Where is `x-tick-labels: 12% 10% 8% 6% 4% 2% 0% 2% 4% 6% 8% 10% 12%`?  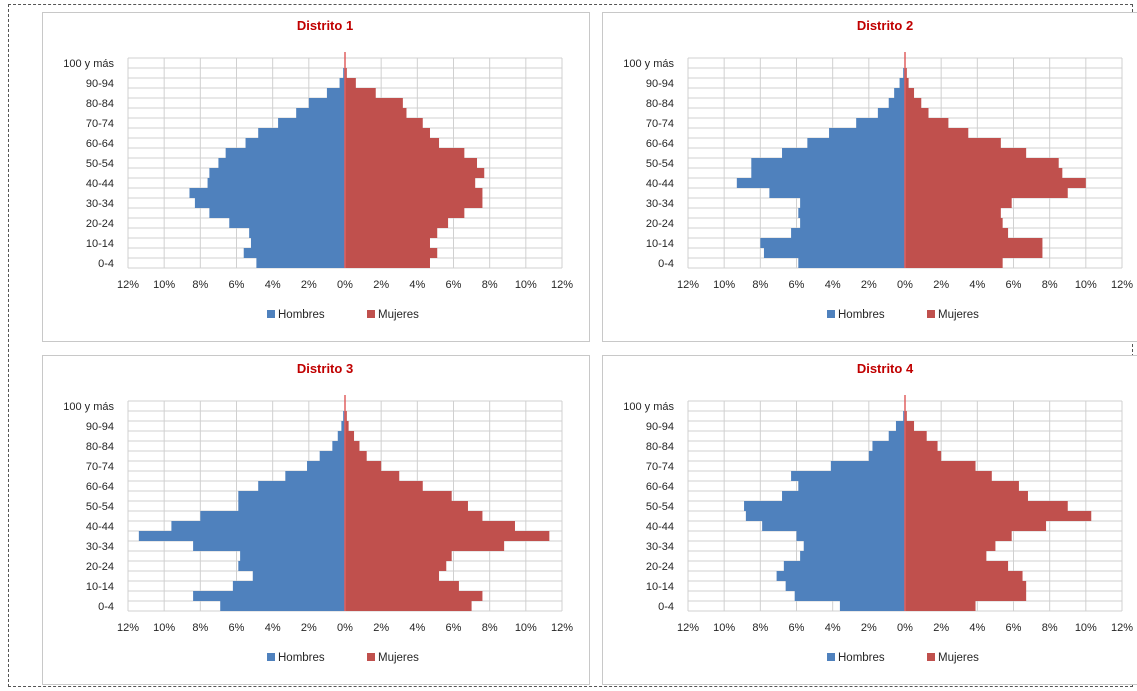
x-tick-labels: 12% 10% 8% 6% 4% 2% 0% 2% 4% 6% 8% 10% 12% is located at coordinates (345, 628).